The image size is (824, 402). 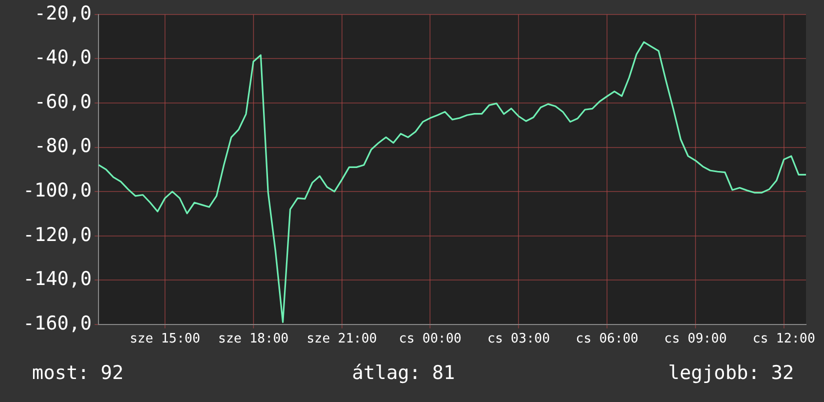 What do you see at coordinates (63, 13) in the screenshot?
I see `y-tick-label: -20,0` at bounding box center [63, 13].